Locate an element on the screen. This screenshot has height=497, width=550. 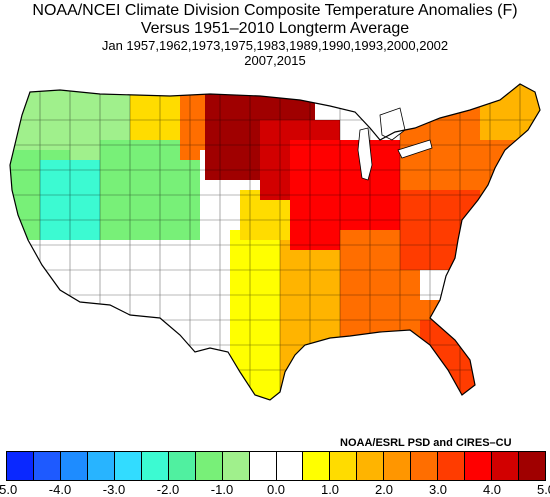
legend-tick-label: -4.0 is located at coordinates (60, 489).